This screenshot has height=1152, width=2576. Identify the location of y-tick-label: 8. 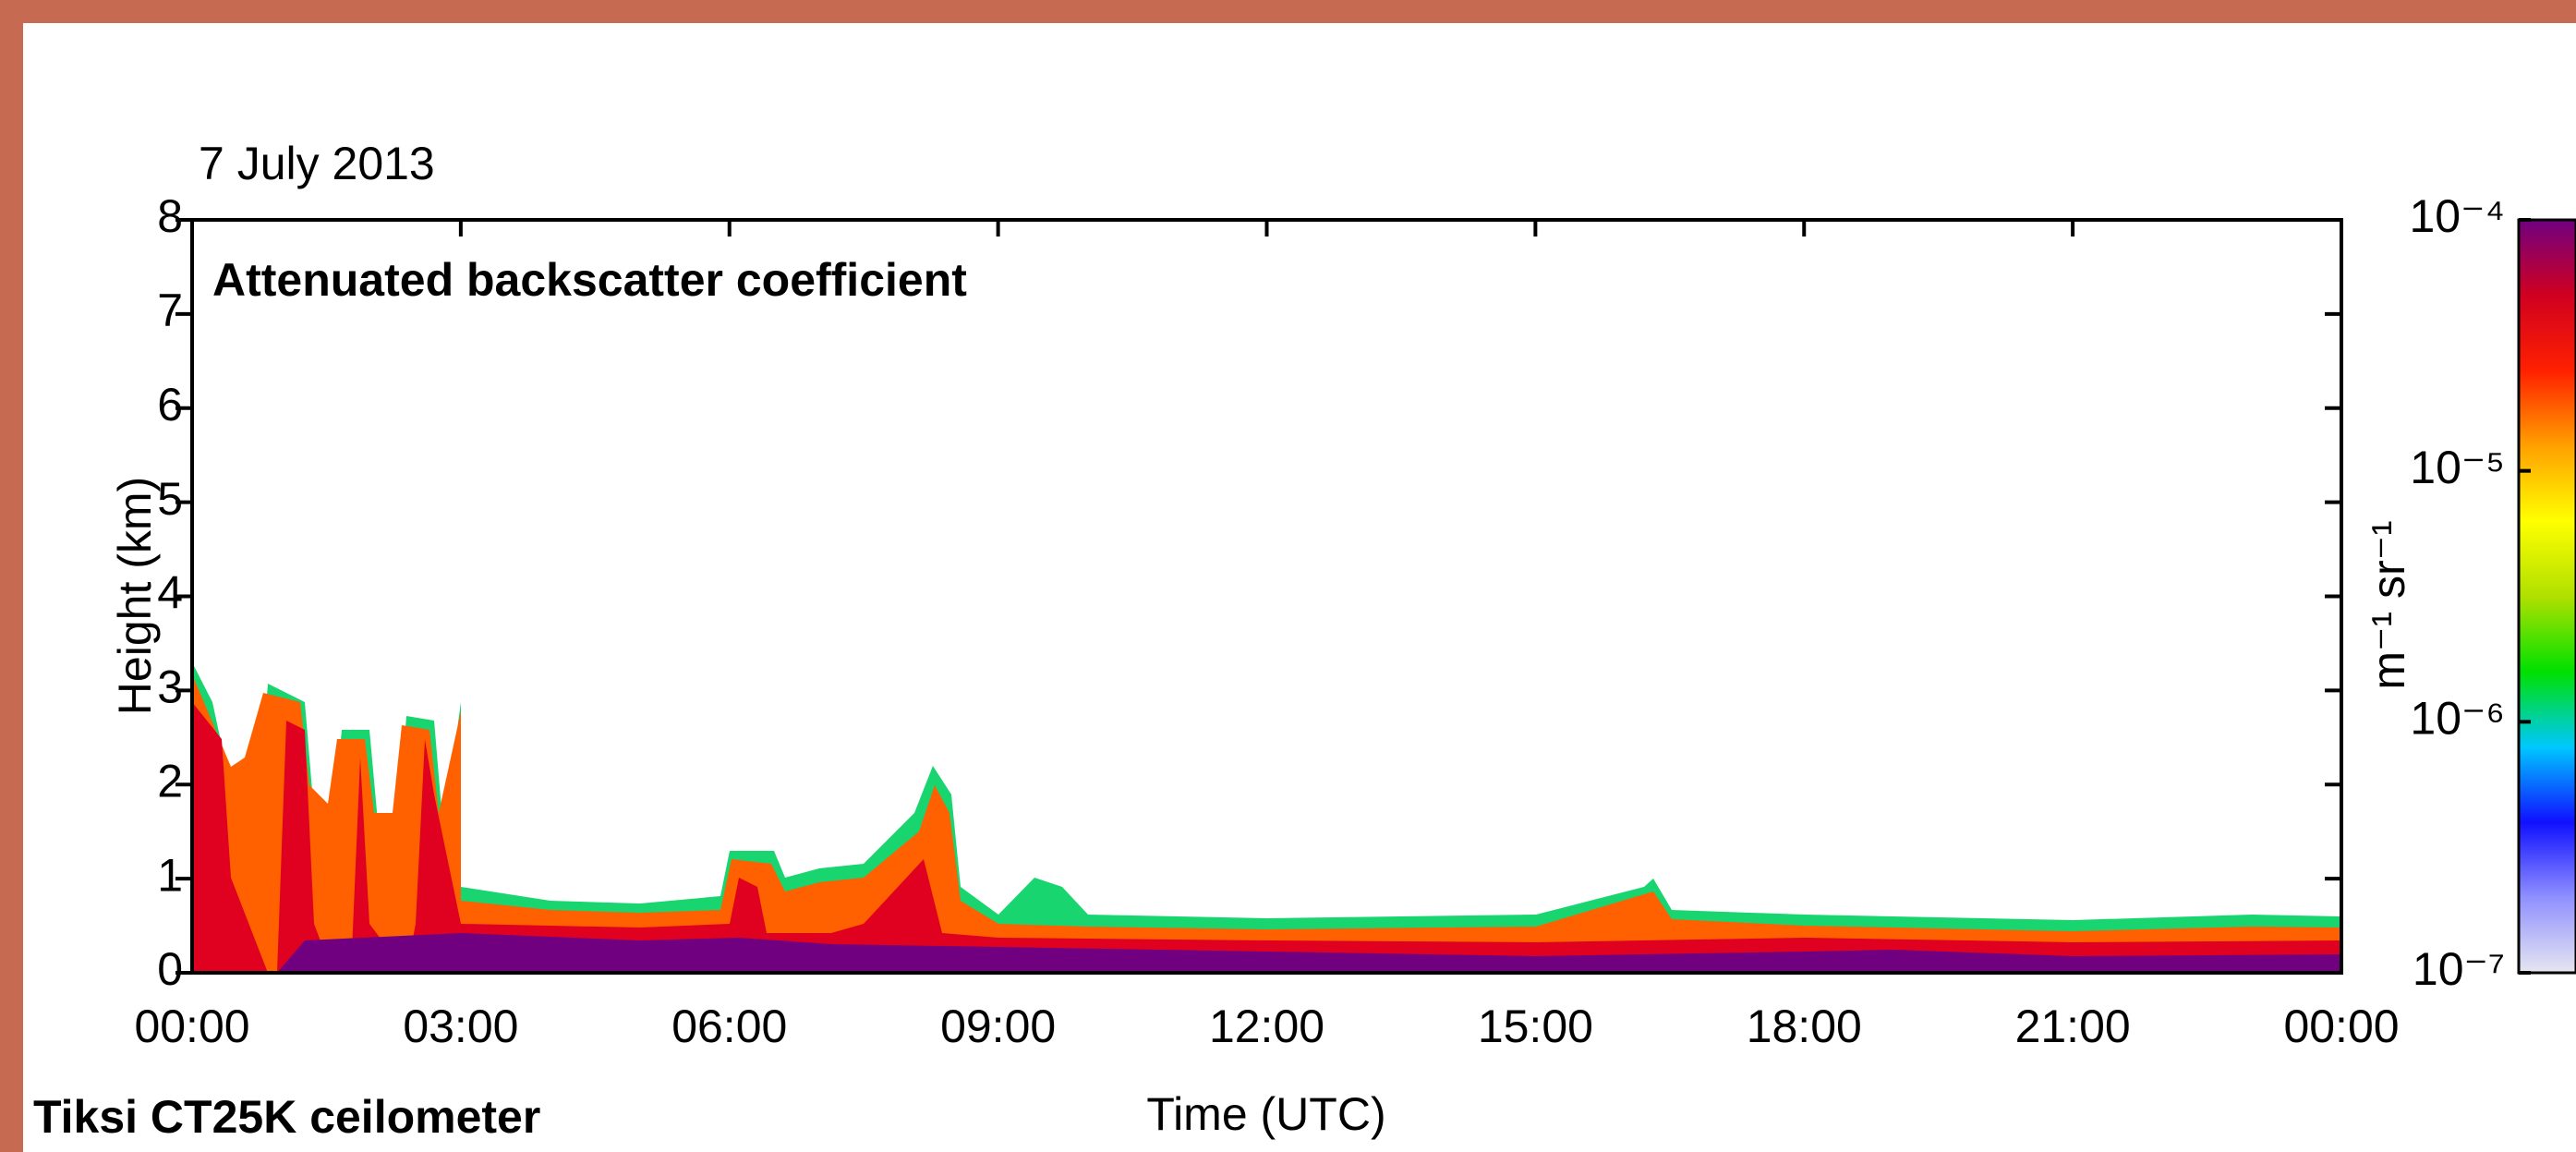
(170, 216).